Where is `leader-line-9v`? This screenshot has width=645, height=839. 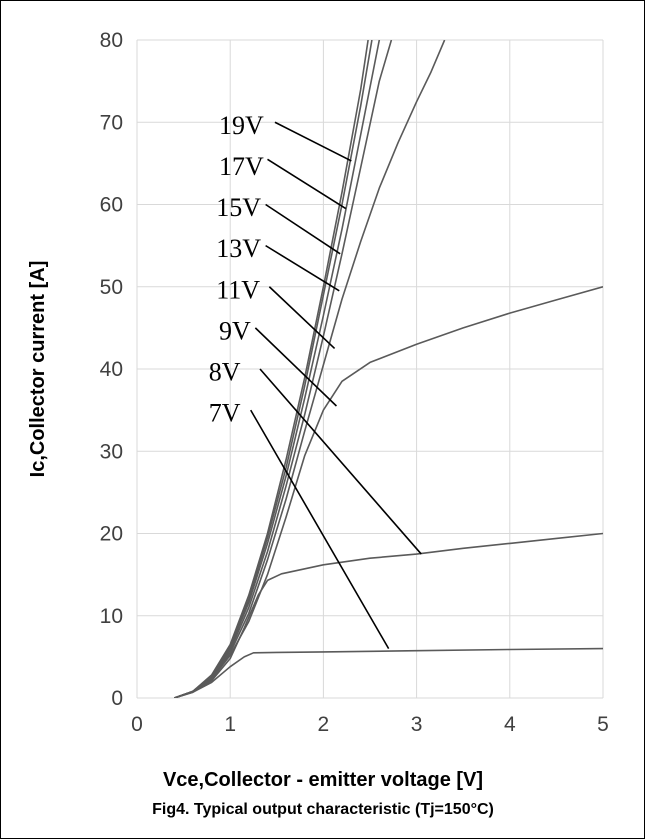
leader-line-9v is located at coordinates (296, 367).